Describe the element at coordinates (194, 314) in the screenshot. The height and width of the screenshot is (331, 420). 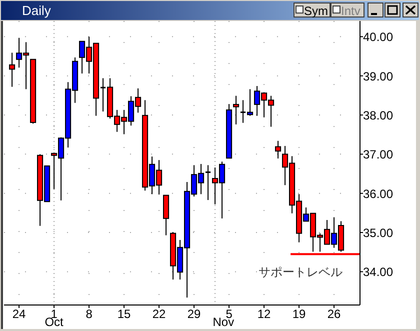
I see `x-tick-label: 29` at that location.